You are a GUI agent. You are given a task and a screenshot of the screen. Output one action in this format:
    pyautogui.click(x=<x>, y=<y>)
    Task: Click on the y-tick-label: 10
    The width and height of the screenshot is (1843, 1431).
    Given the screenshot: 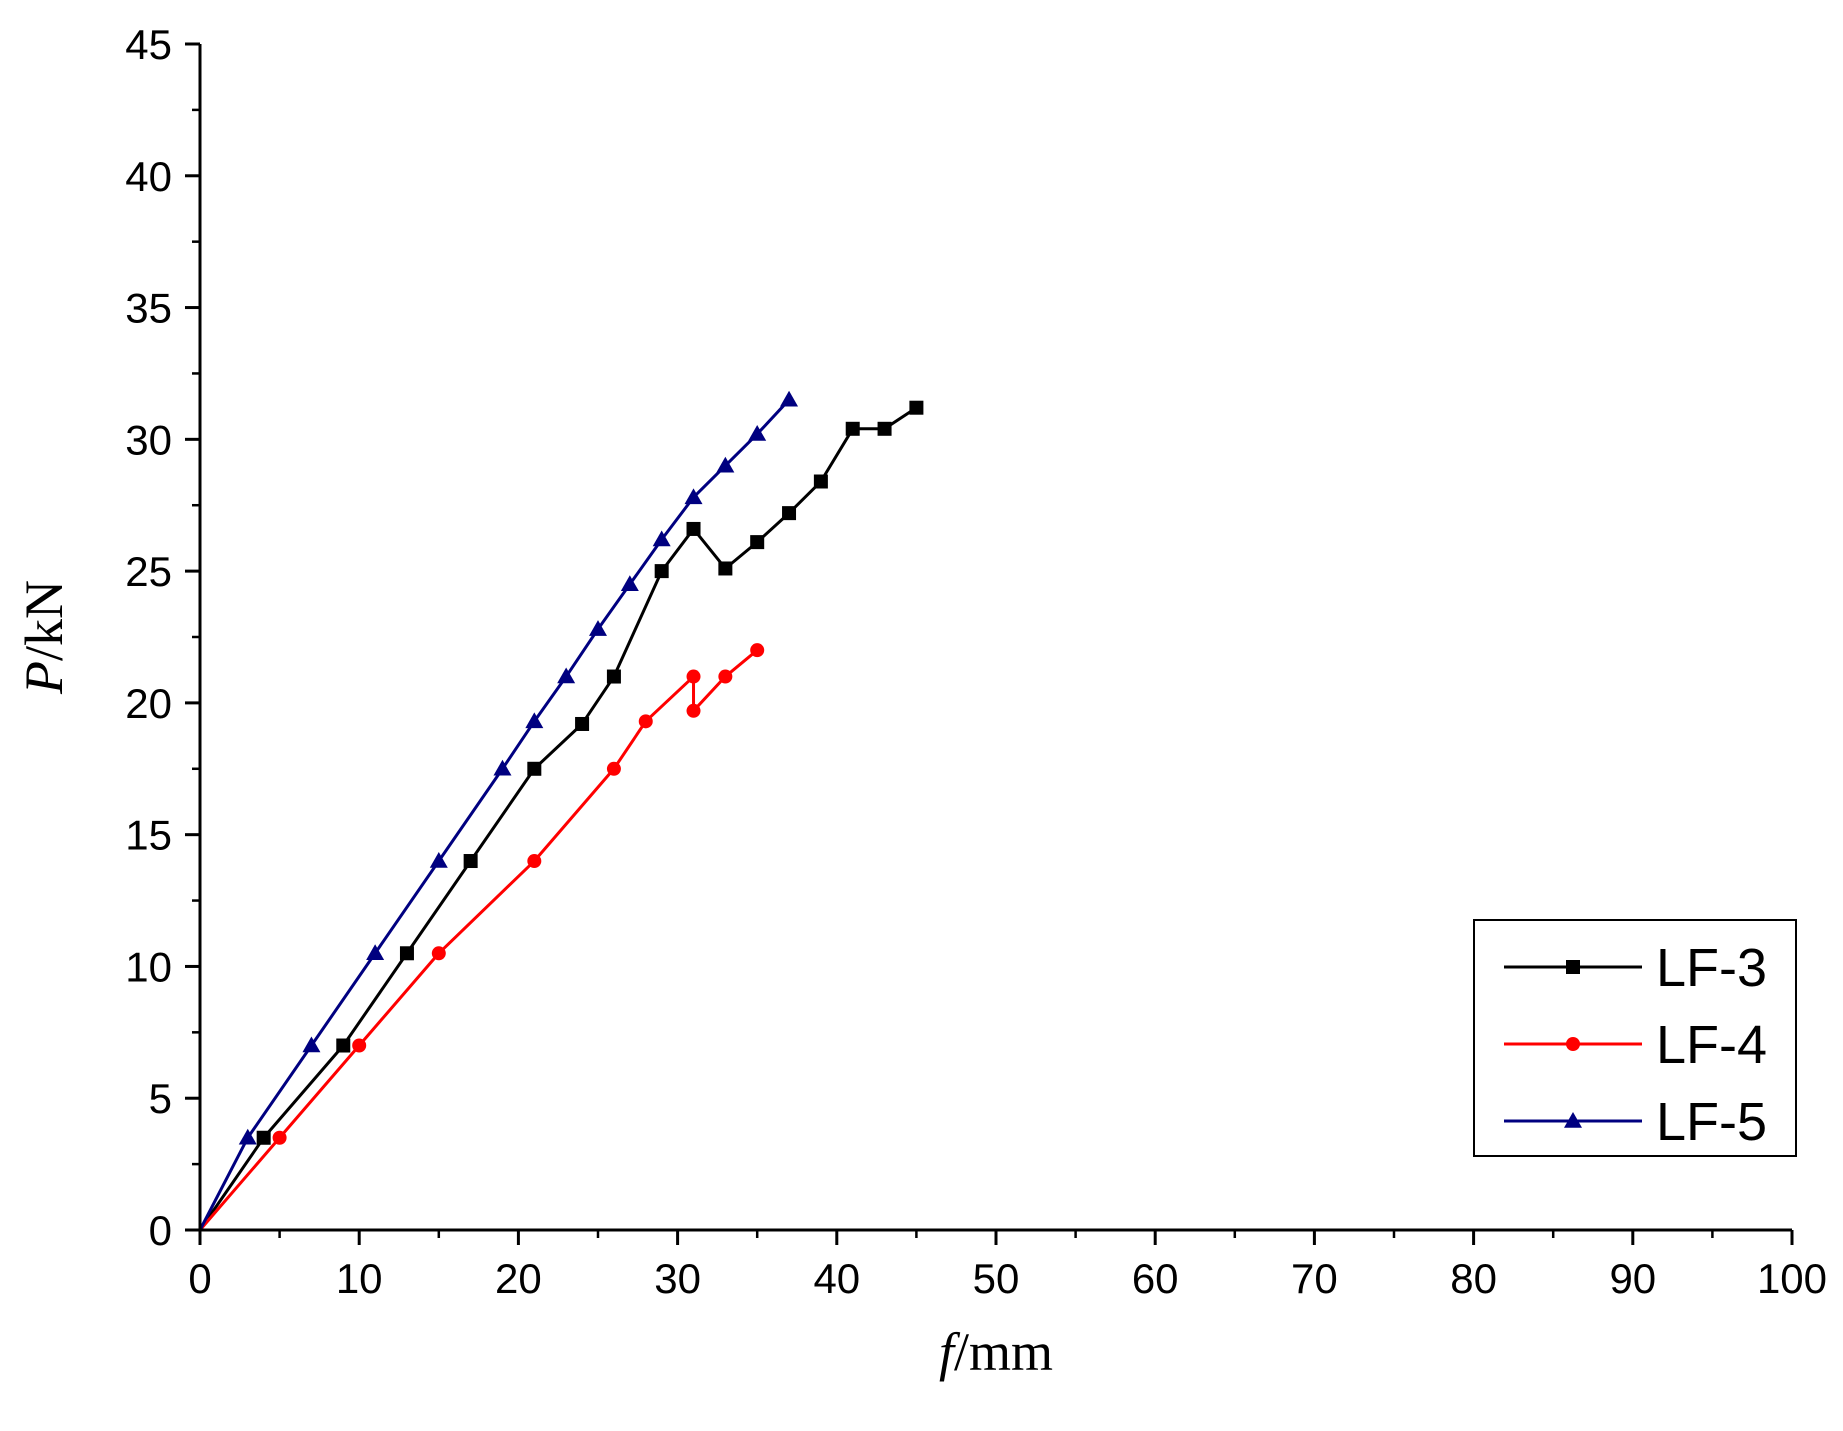 What is the action you would take?
    pyautogui.click(x=148, y=966)
    